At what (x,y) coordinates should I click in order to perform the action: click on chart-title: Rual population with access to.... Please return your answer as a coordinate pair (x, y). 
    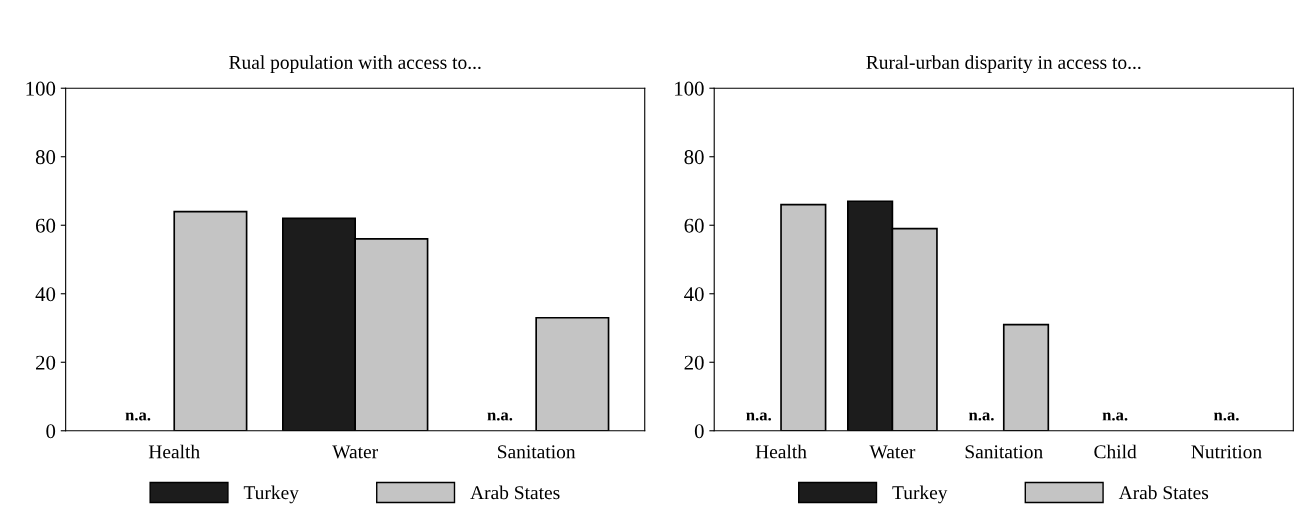
    Looking at the image, I should click on (355, 64).